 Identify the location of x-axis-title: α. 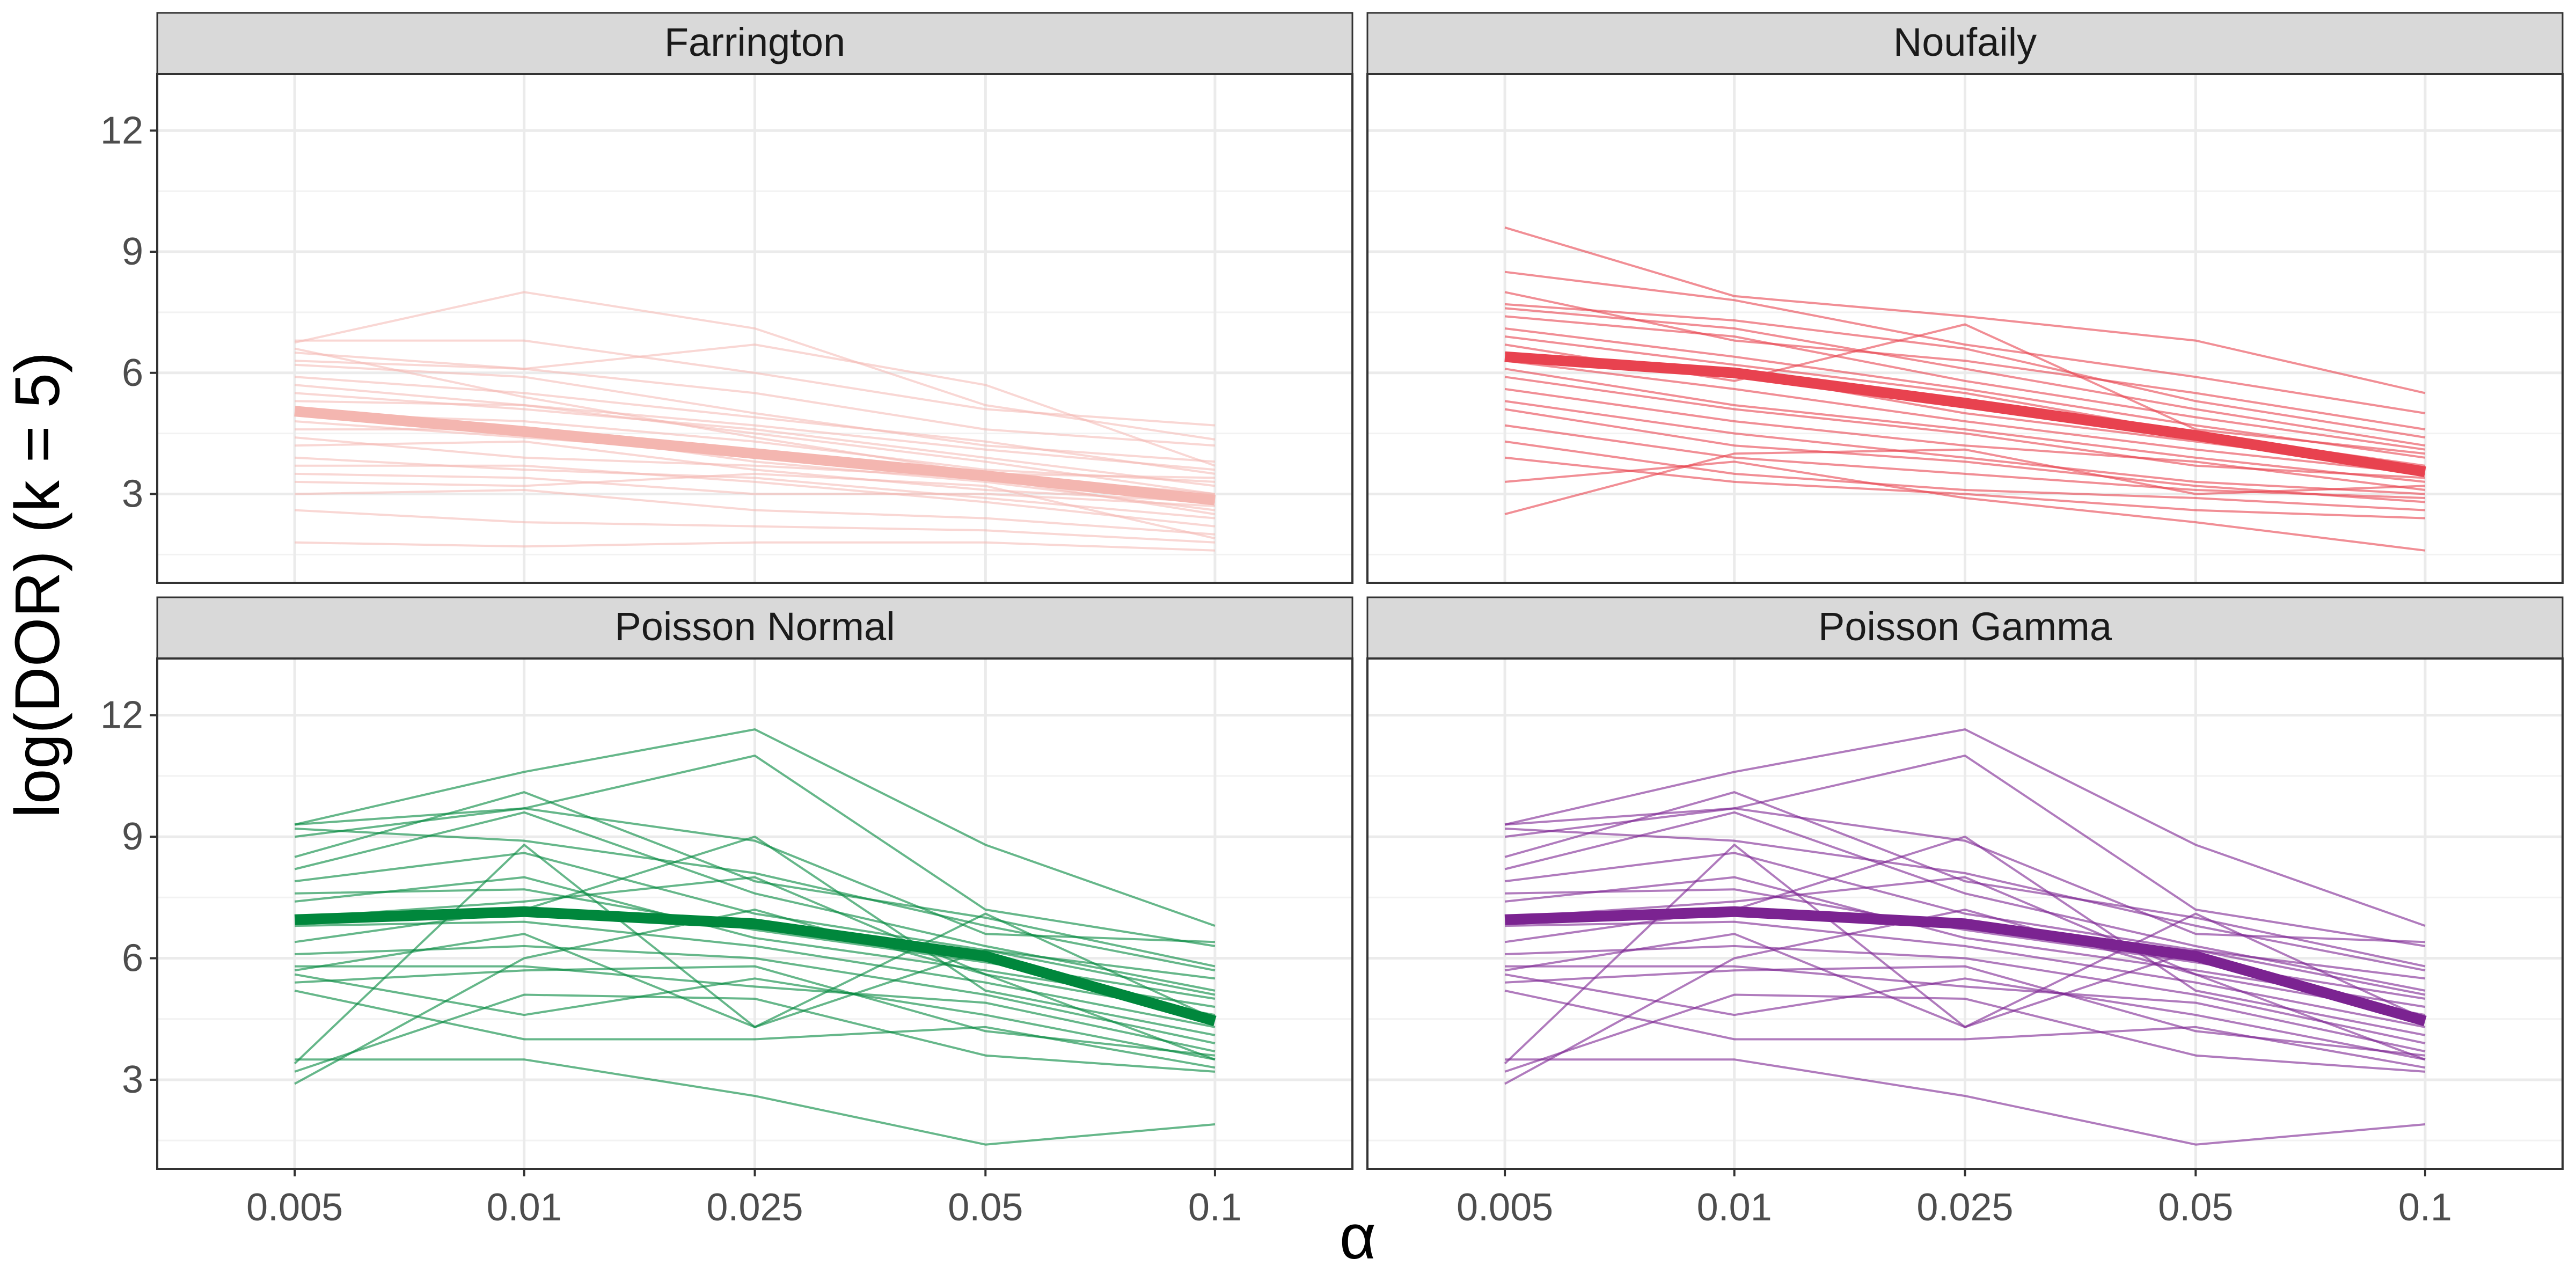
(1358, 1237).